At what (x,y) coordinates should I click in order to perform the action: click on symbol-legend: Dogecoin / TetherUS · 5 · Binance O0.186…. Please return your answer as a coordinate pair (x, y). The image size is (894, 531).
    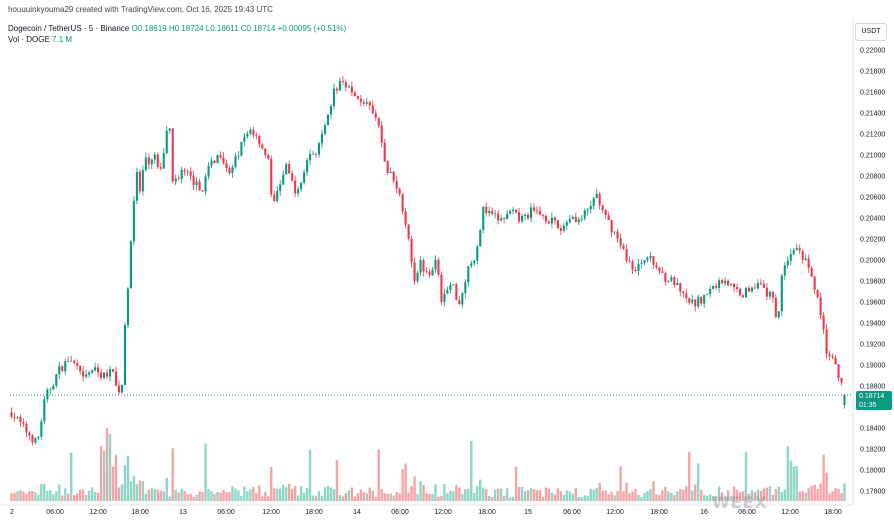
    Looking at the image, I should click on (177, 28).